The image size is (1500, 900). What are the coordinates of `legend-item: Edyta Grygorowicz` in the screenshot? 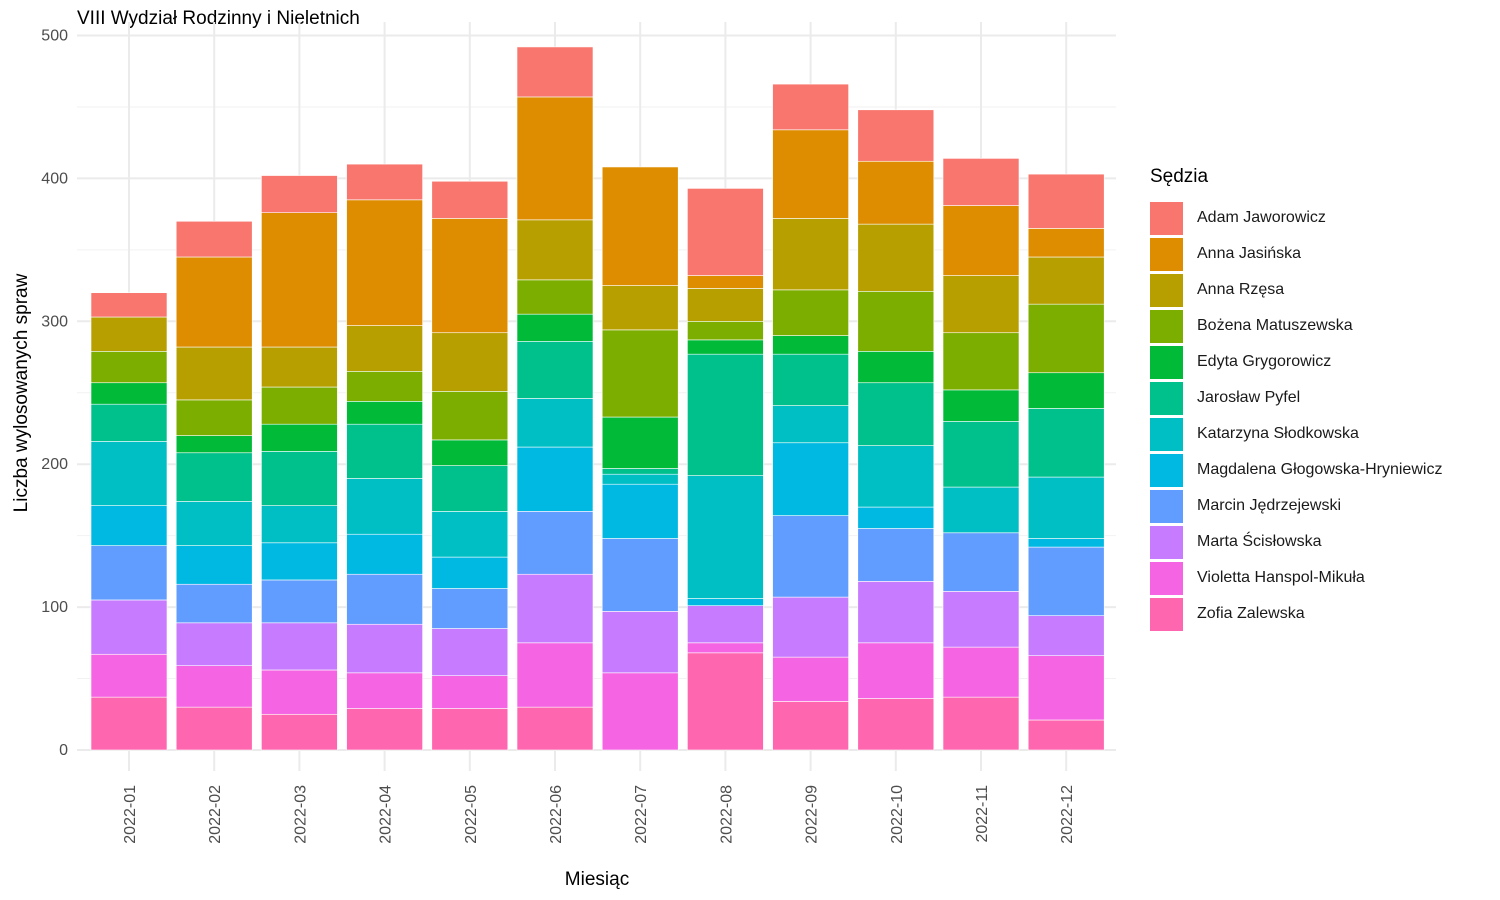 It's located at (1296, 362).